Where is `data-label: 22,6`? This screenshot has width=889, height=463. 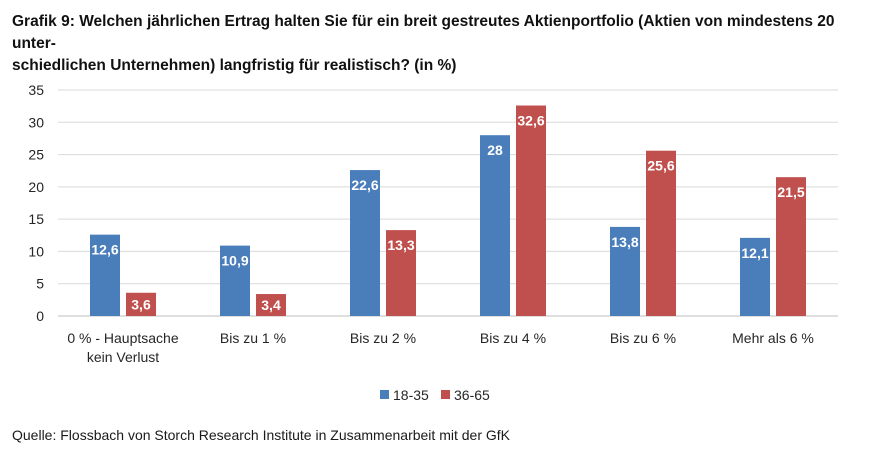 data-label: 22,6 is located at coordinates (364, 185).